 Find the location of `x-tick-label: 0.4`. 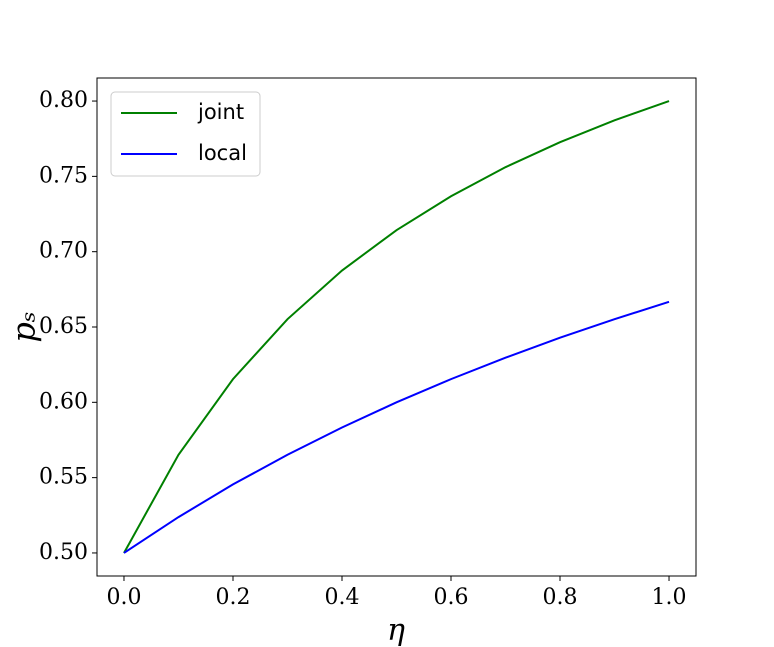

x-tick-label: 0.4 is located at coordinates (341, 597).